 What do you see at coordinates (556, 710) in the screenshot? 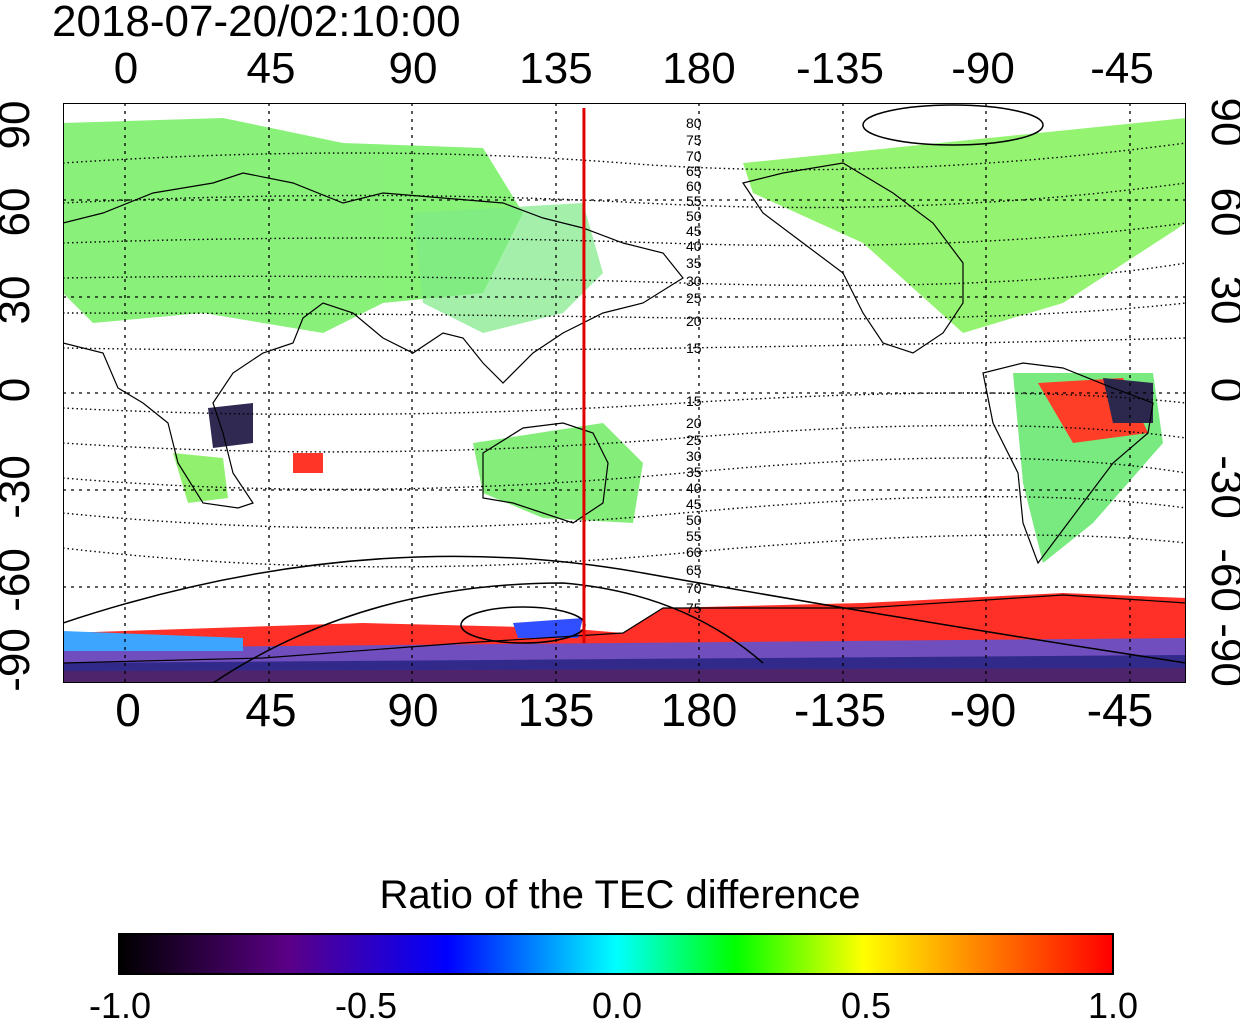
I see `bottom-lon-label: 135` at bounding box center [556, 710].